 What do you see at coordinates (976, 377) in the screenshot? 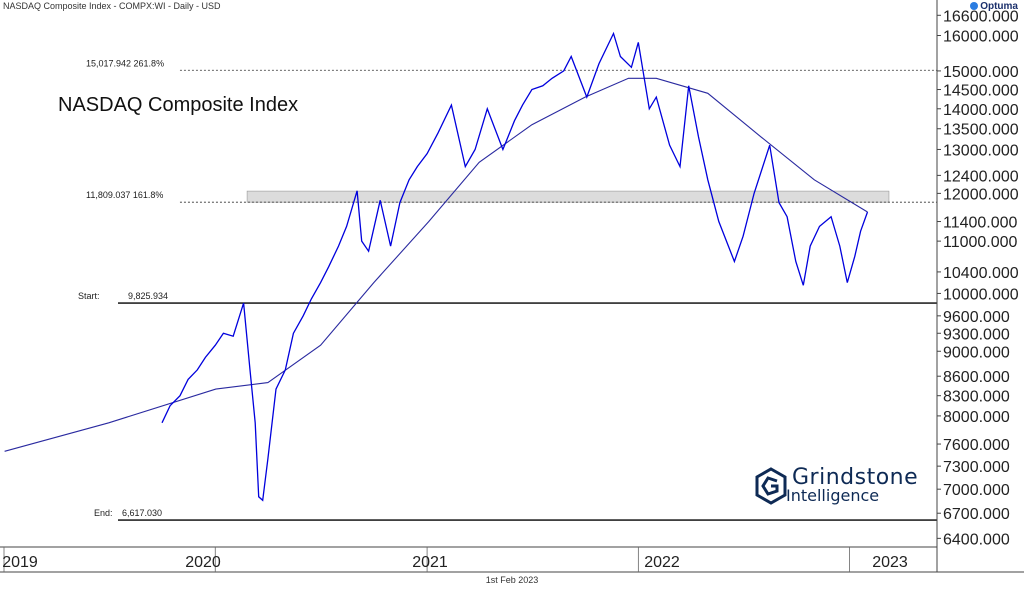
I see `y-tick-label: 8600.000` at bounding box center [976, 377].